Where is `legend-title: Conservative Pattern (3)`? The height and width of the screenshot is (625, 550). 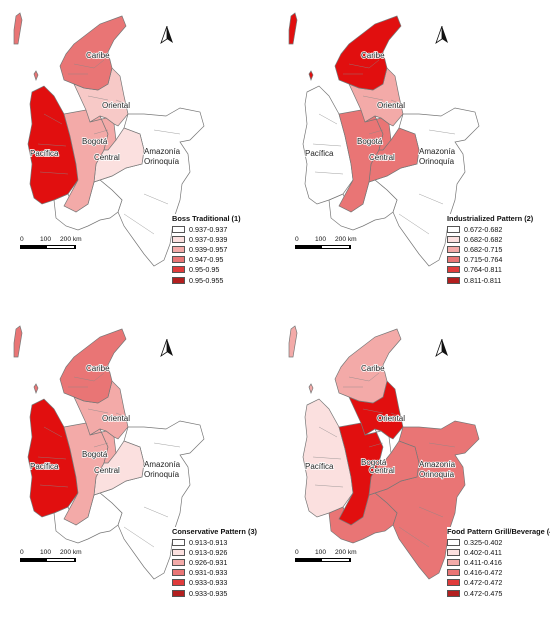
legend-title: Conservative Pattern (3) is located at coordinates (215, 531).